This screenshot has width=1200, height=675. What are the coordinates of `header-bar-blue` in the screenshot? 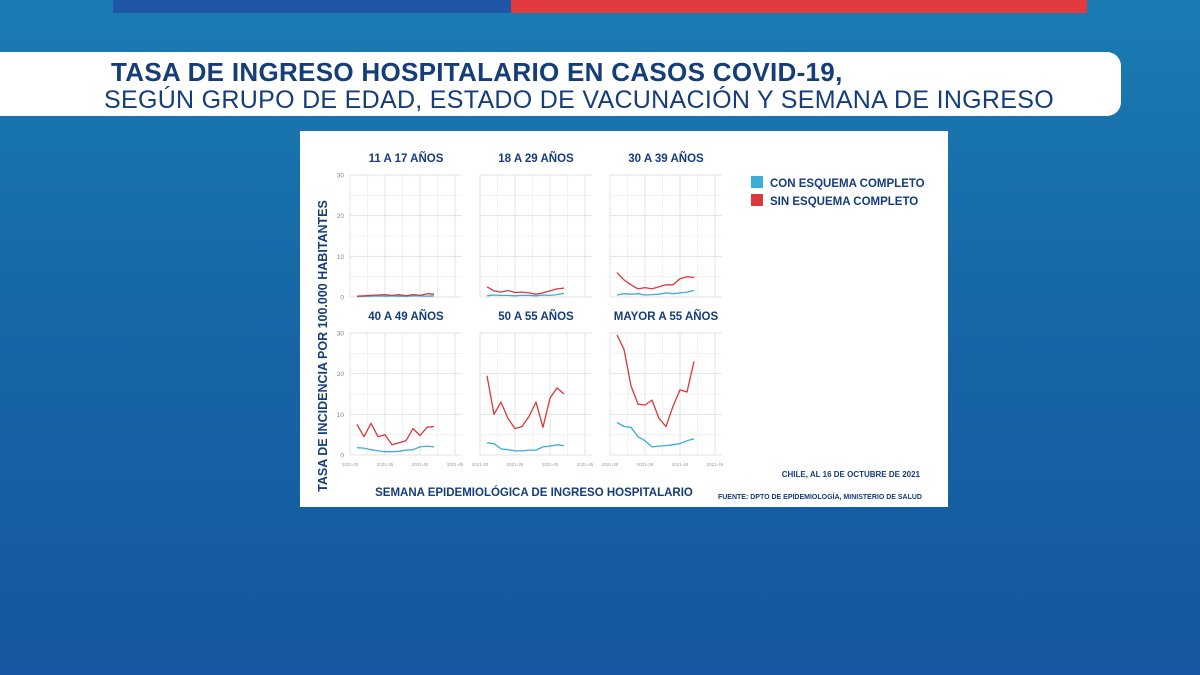 It's located at (312, 6).